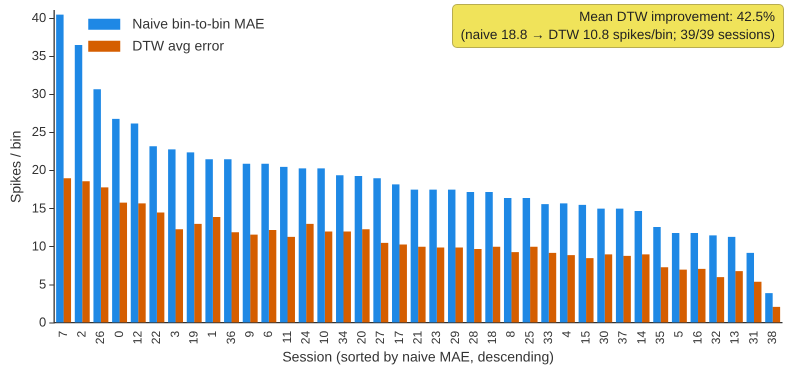 The width and height of the screenshot is (792, 368). Describe the element at coordinates (156, 337) in the screenshot. I see `x-tick-label: 22` at that location.